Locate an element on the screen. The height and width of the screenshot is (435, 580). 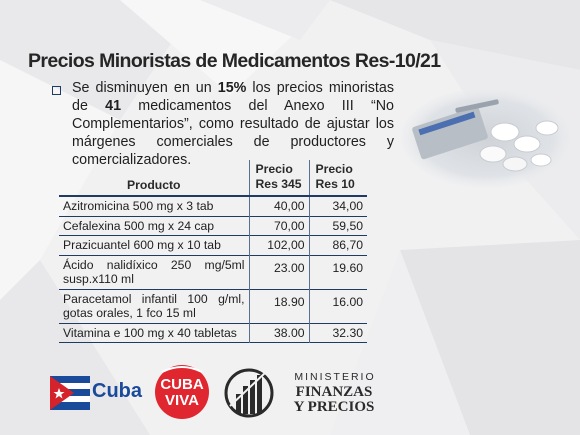
ministerio-text-bottom: Y PRECIOS is located at coordinates (334, 407).